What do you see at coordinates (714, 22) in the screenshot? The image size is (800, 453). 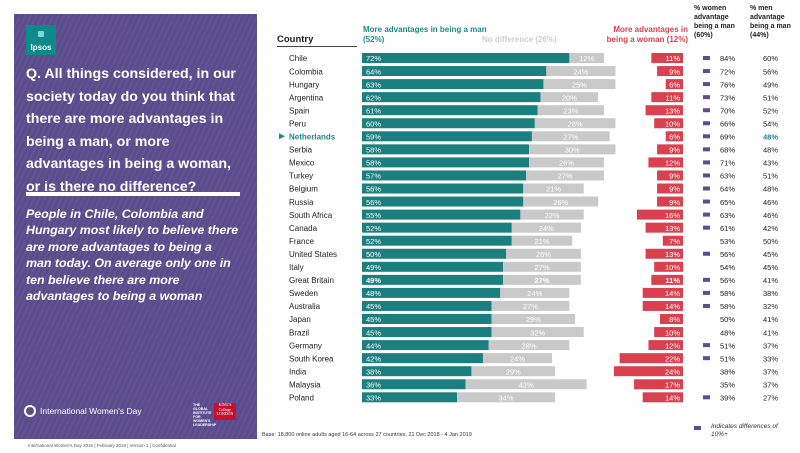 I see `header-women-pct: % women advantage being a man (60%)` at bounding box center [714, 22].